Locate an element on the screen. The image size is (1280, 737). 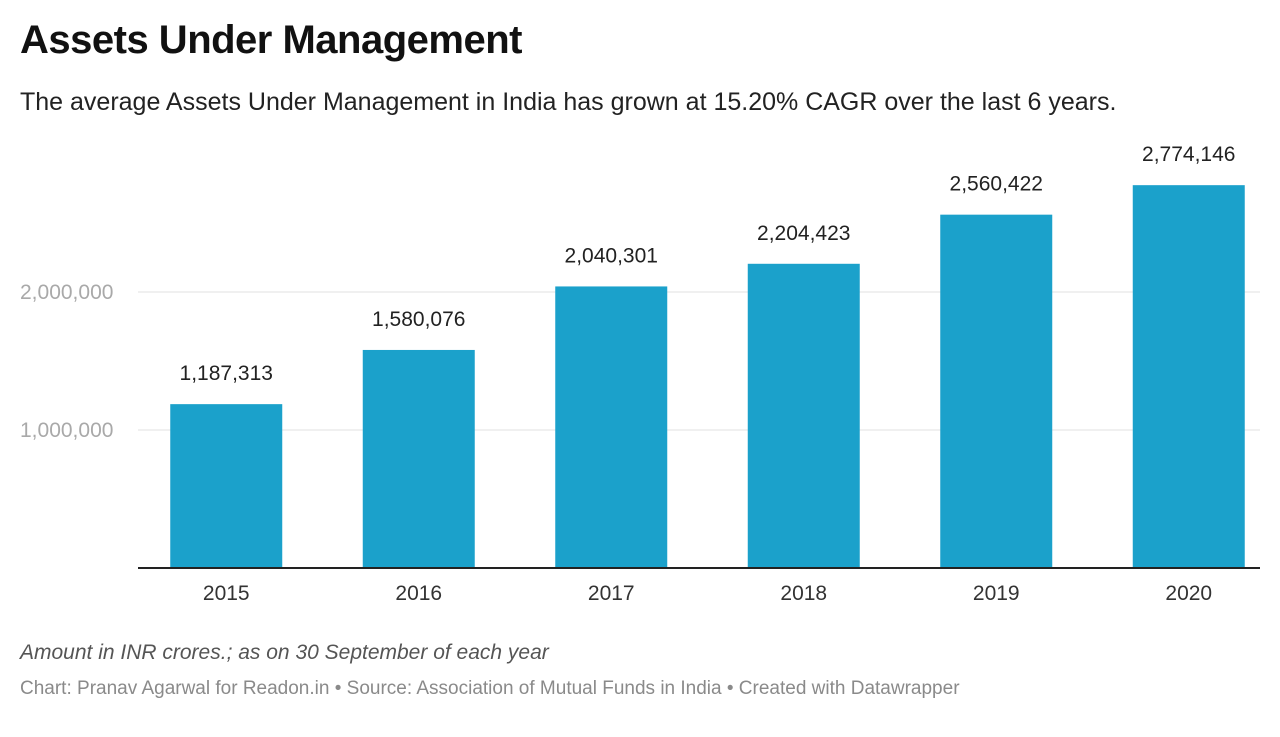
bar-2020 is located at coordinates (1188, 376).